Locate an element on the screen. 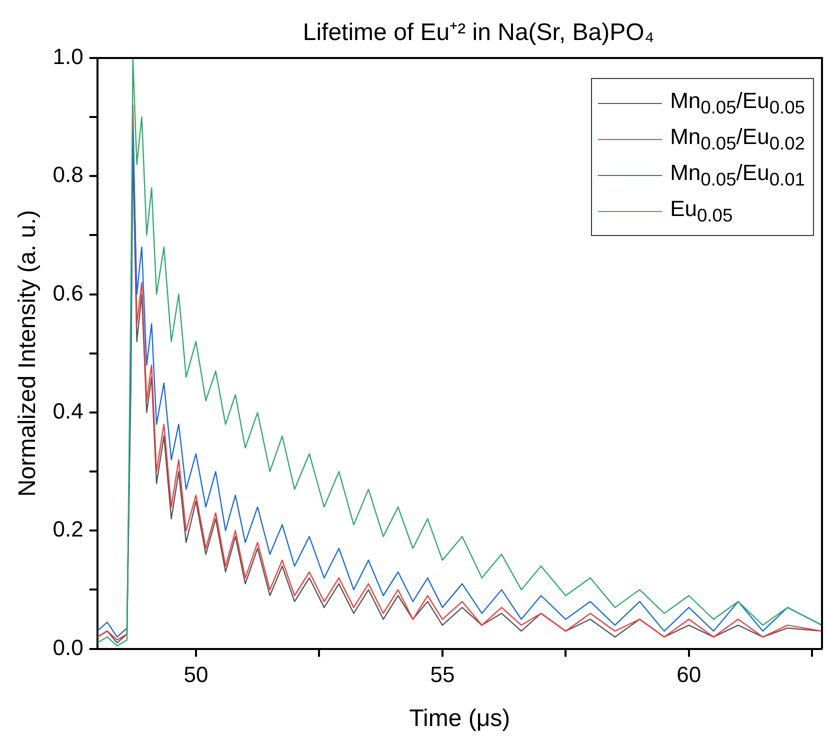  legend-label: Mn$_{0.05}$/Eu$_{0.02}$ is located at coordinates (737, 139).